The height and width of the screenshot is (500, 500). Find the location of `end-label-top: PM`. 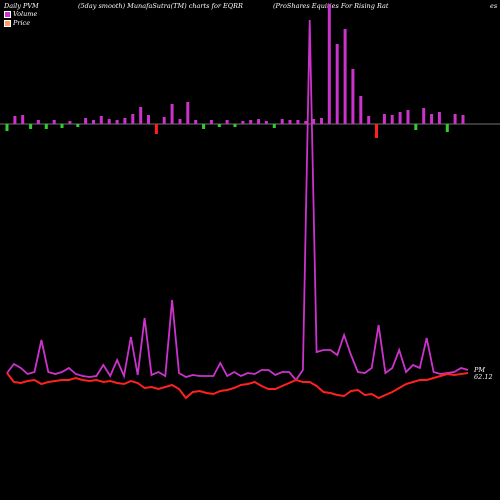

end-label-top: PM is located at coordinates (480, 370).